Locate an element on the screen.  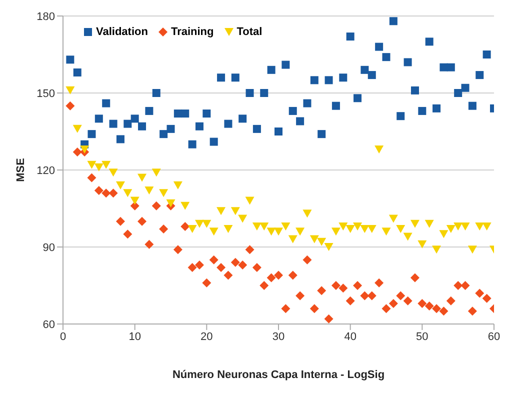
y-axis-title: MSE is located at coordinates (20, 170).